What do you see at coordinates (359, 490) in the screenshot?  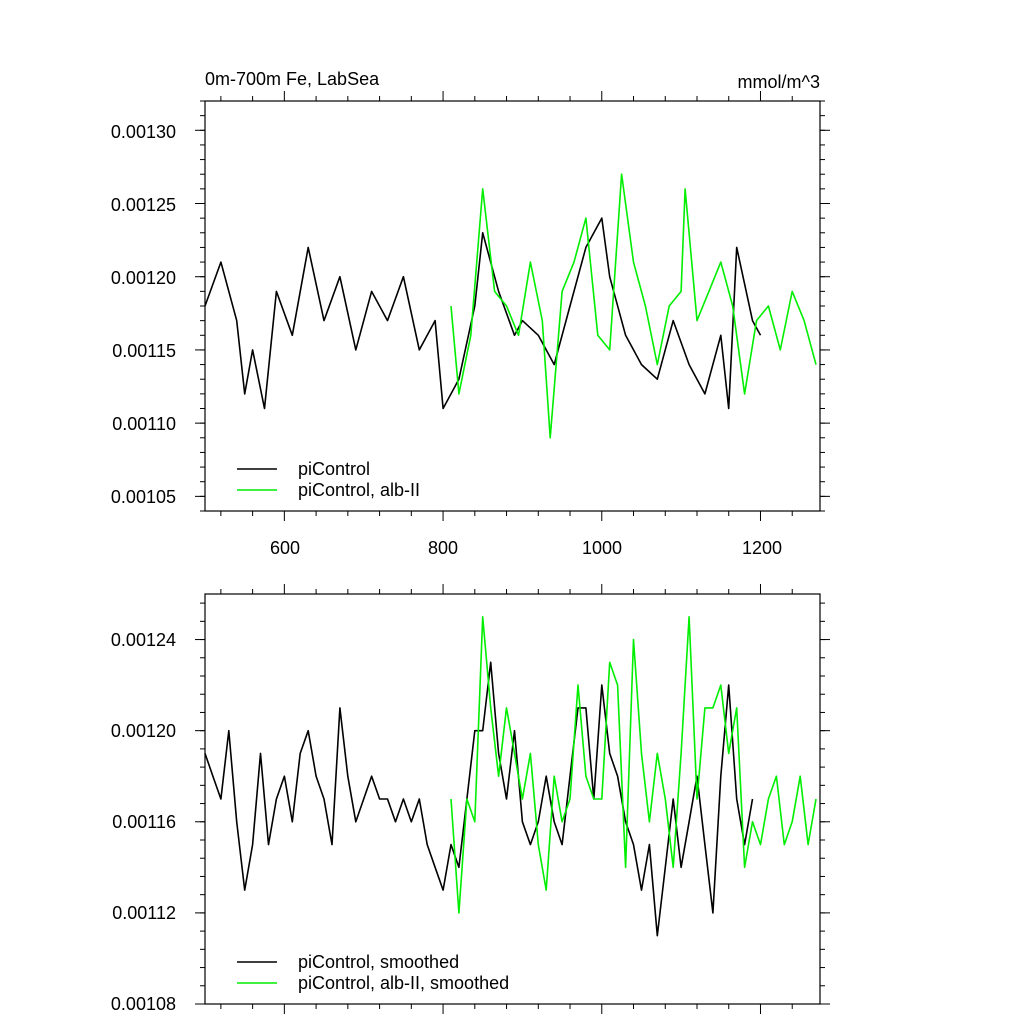 I see `legend-label-alb-ii: piControl, alb-II` at bounding box center [359, 490].